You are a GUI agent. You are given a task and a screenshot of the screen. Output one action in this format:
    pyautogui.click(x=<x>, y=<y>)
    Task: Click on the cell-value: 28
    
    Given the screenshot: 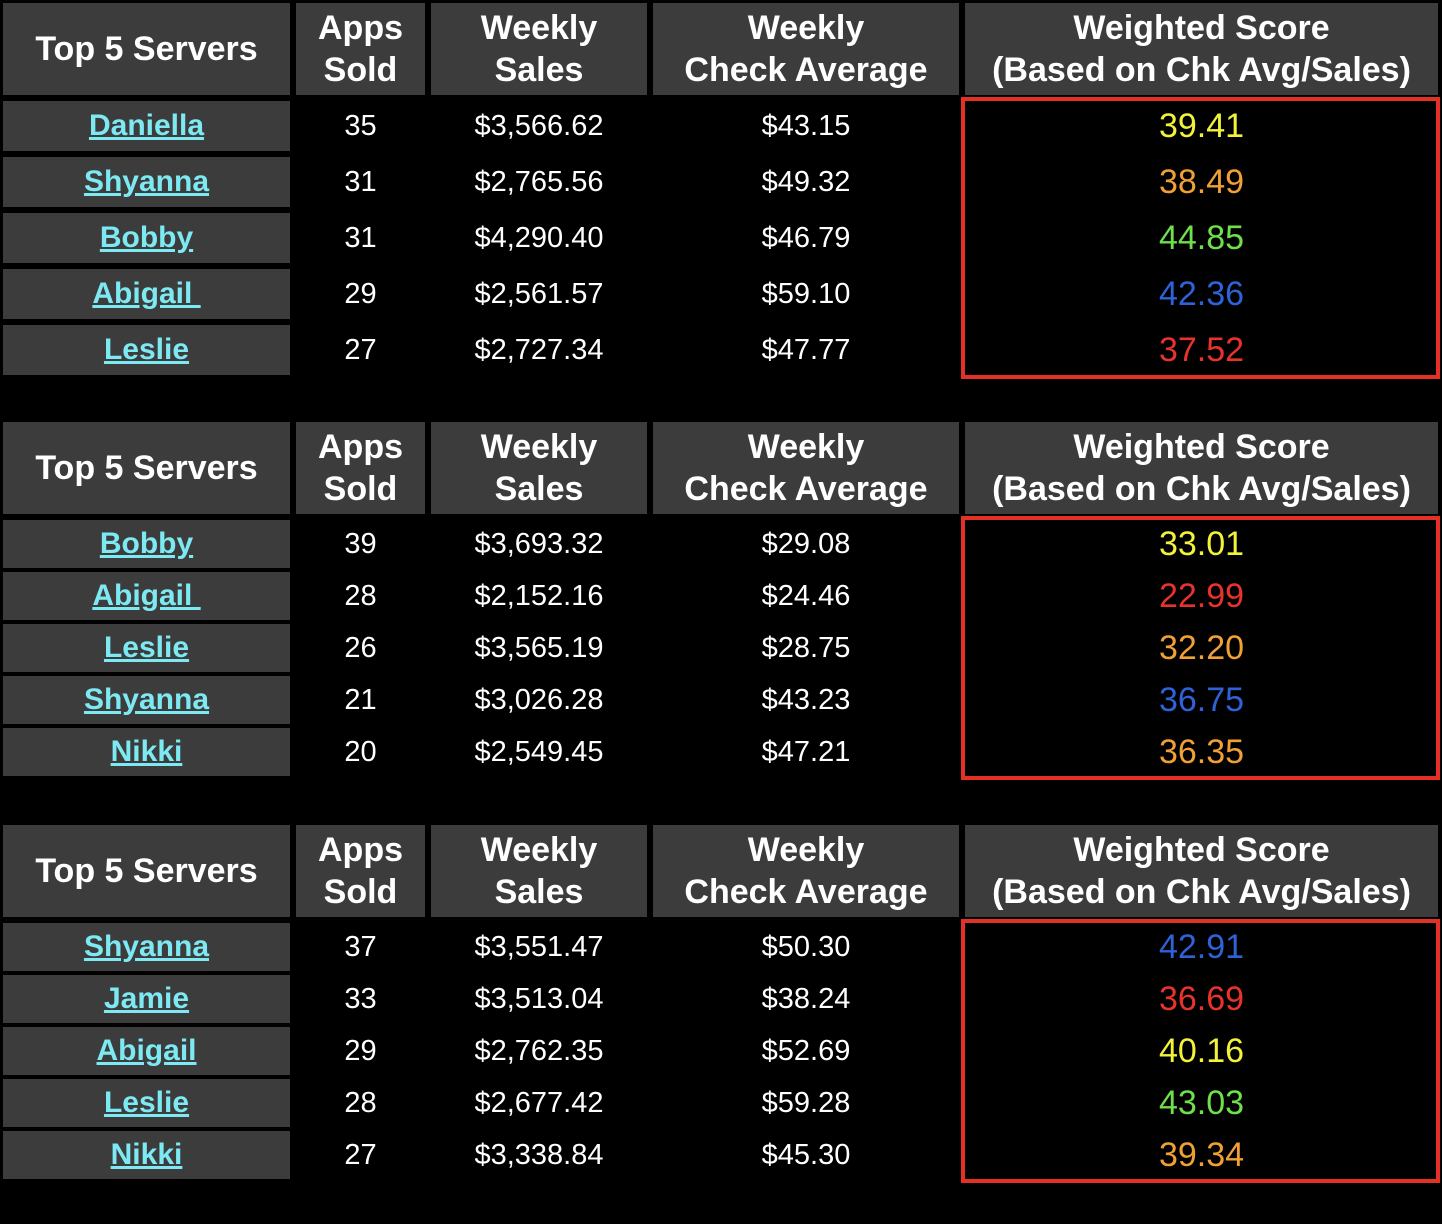 What is the action you would take?
    pyautogui.click(x=360, y=1102)
    